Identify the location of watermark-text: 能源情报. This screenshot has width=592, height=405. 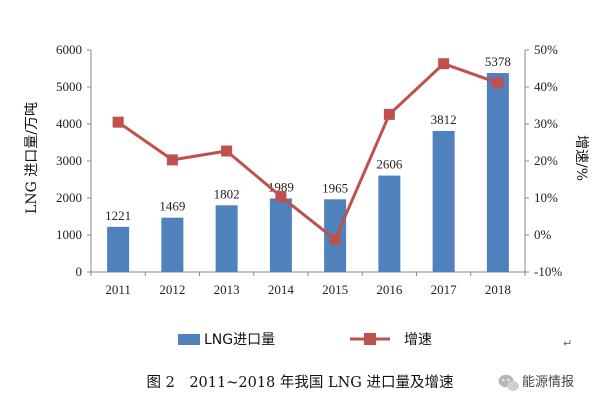
(548, 382).